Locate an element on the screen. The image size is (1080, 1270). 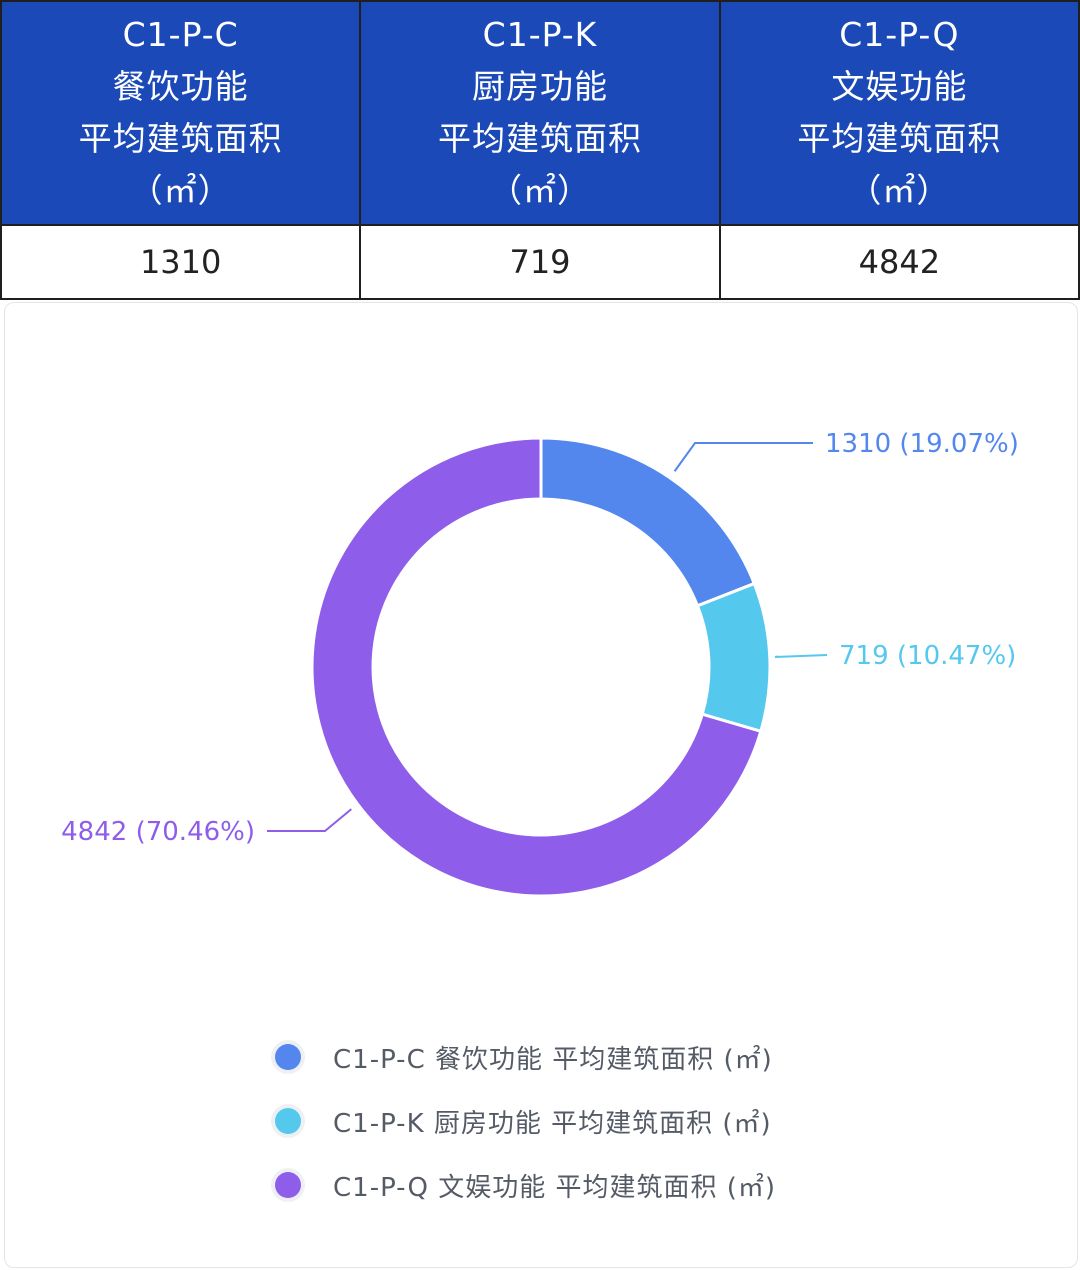
header-cell-c: C1-P-C 餐饮功能 平均建筑面积 （㎡） is located at coordinates (181, 113).